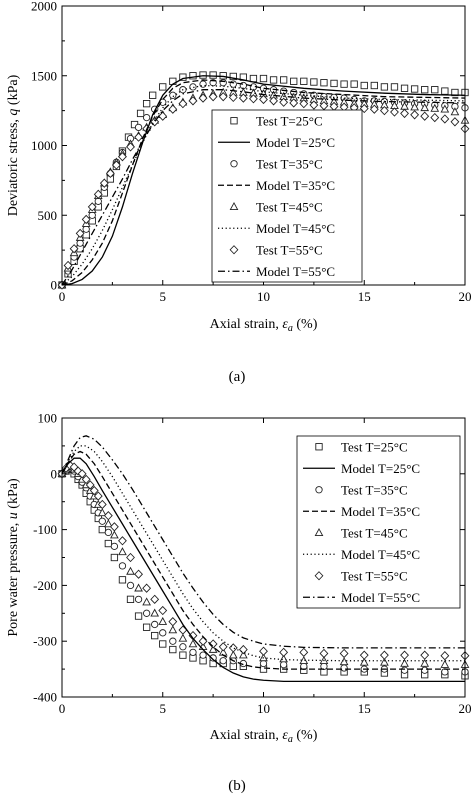  What do you see at coordinates (374, 446) in the screenshot?
I see `legend-label: Test T=25°C` at bounding box center [374, 446].